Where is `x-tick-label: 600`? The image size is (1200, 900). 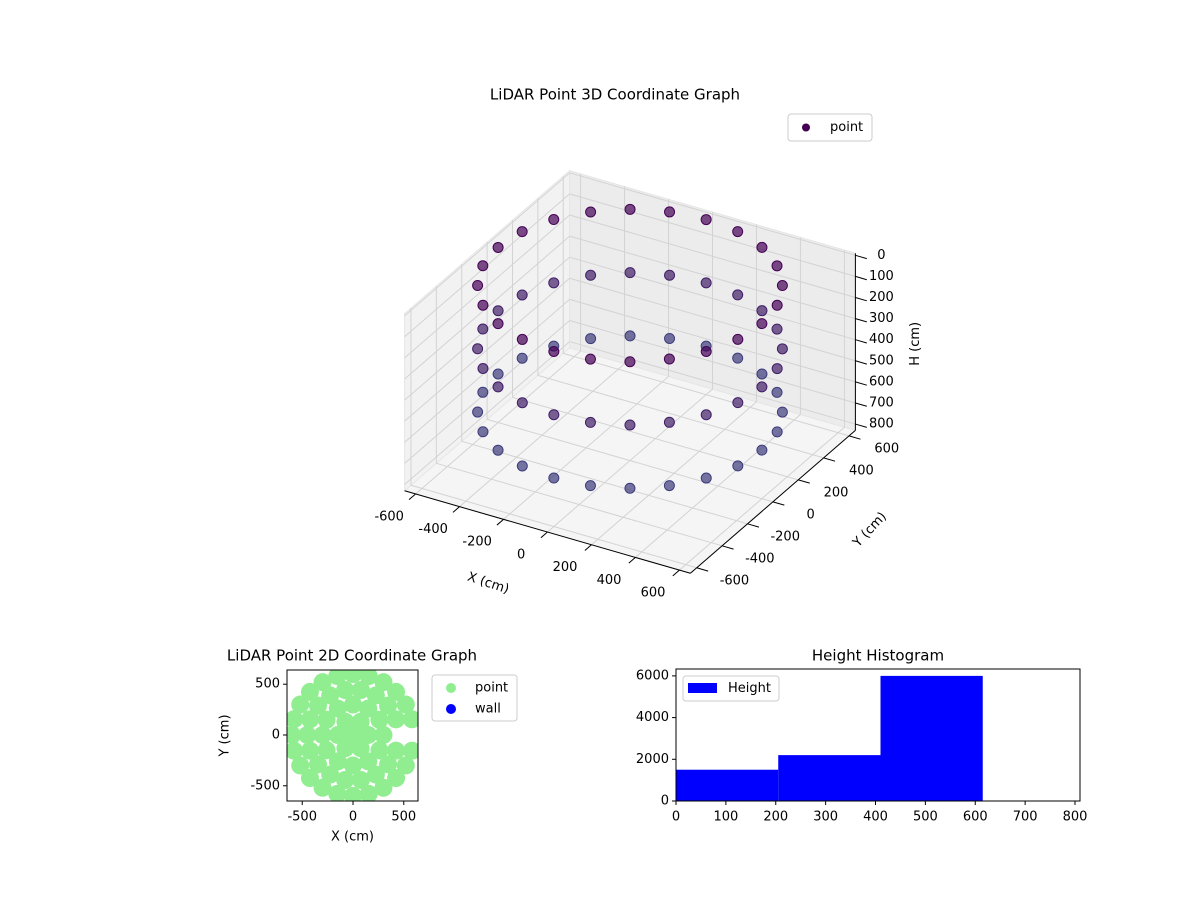 x-tick-label: 600 is located at coordinates (975, 817).